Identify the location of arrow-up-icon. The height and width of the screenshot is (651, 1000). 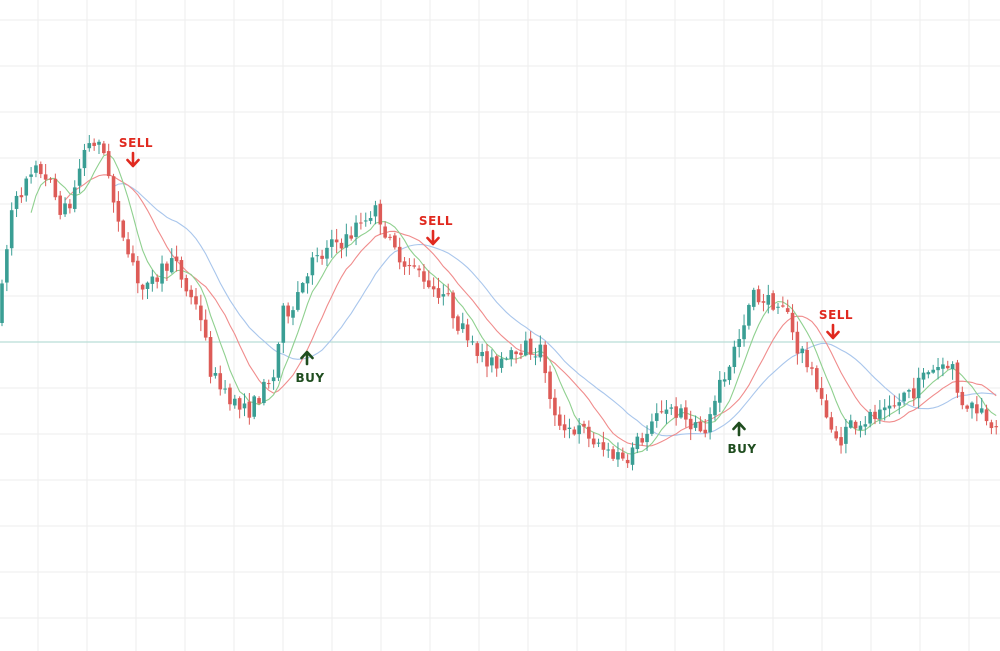
(739, 429).